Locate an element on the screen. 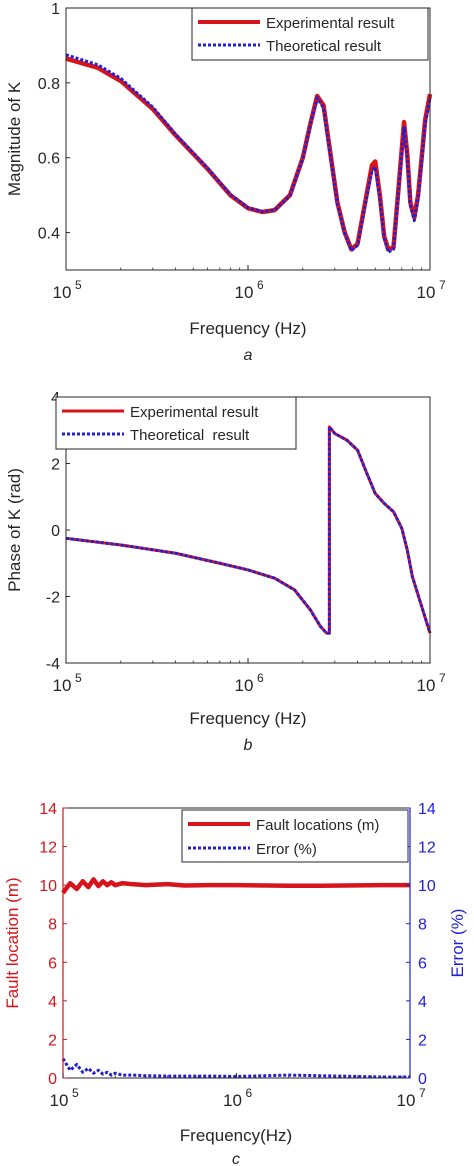  panel-b-x-tick-exponent: 7 is located at coordinates (442, 678).